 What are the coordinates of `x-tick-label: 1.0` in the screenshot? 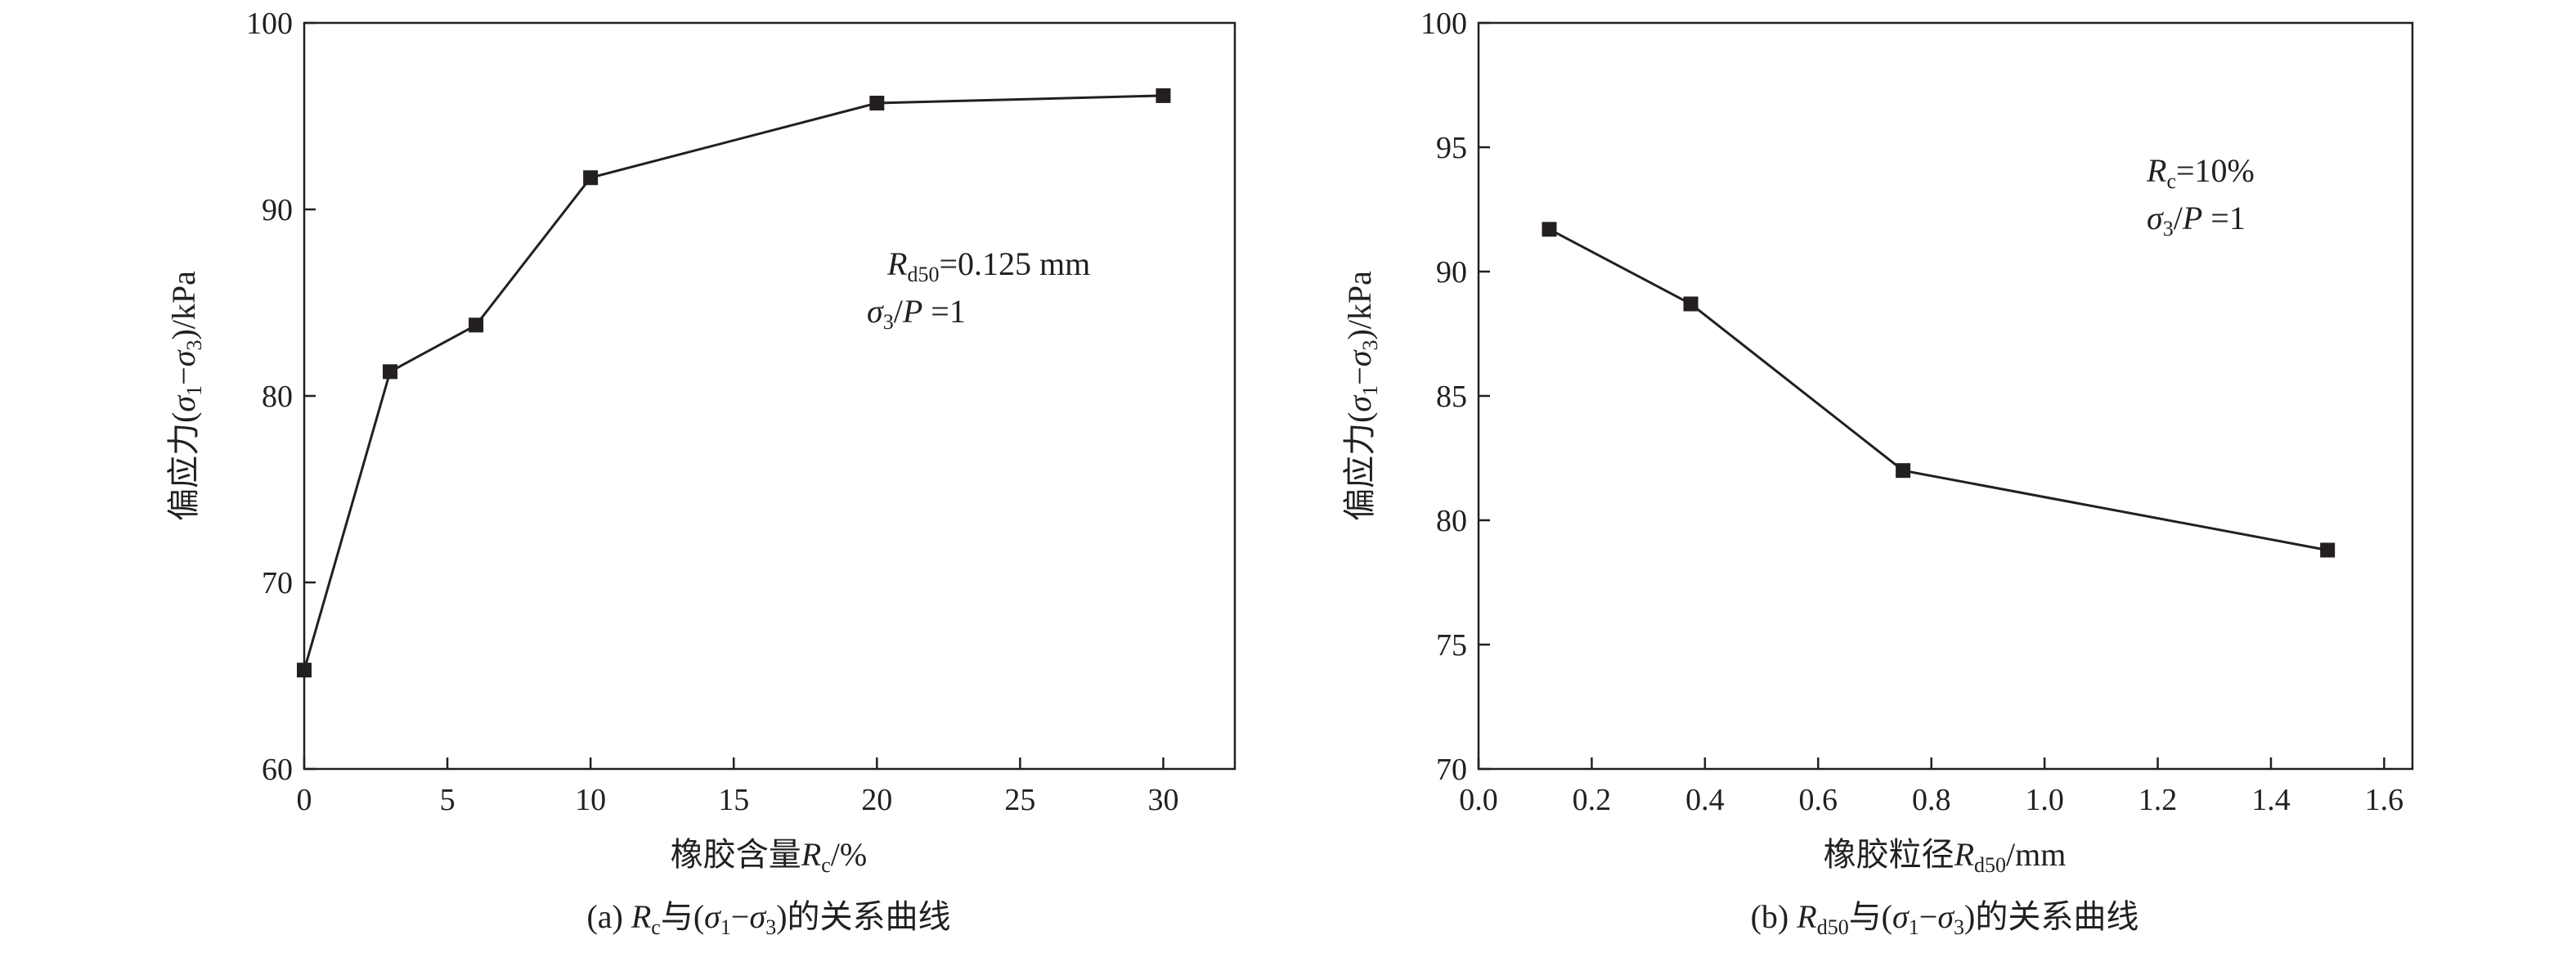 It's located at (2044, 800).